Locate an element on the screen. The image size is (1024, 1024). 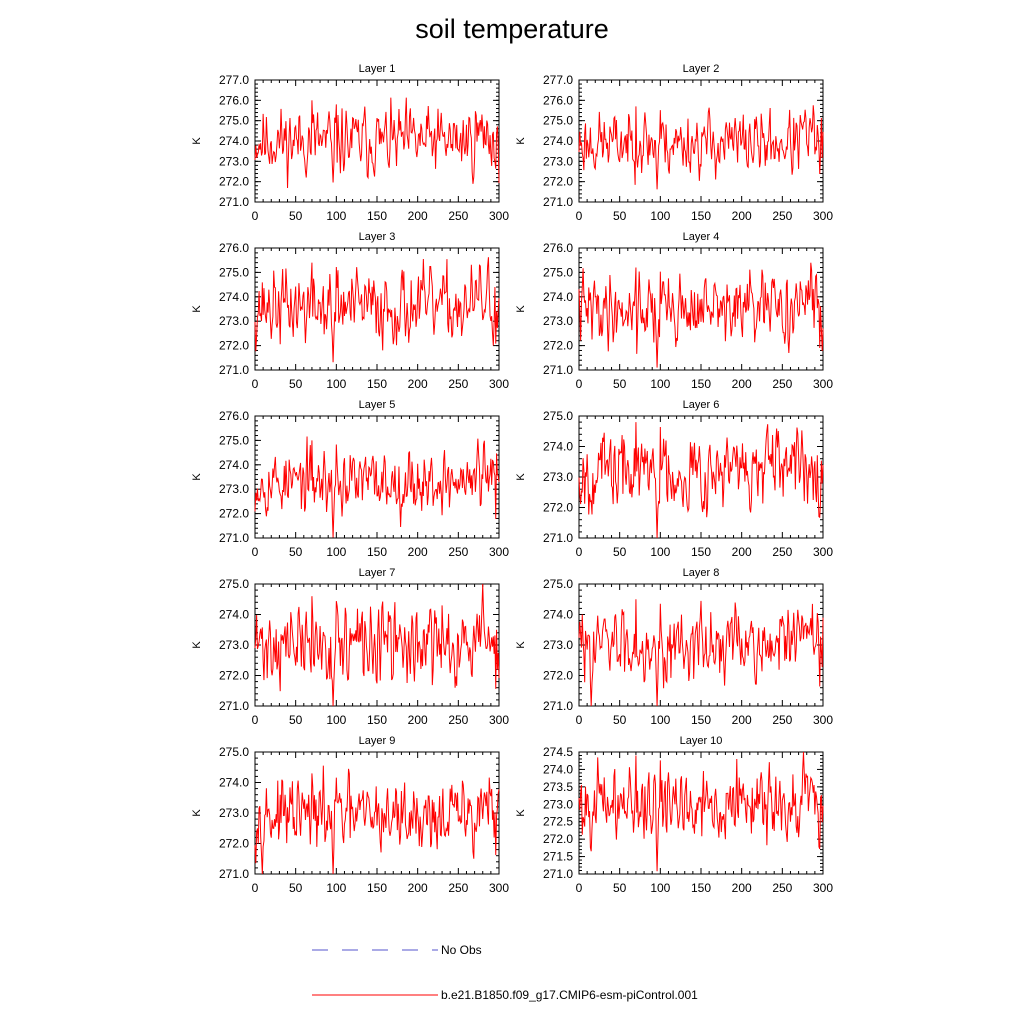
layer-8-series-line is located at coordinates (701, 653).